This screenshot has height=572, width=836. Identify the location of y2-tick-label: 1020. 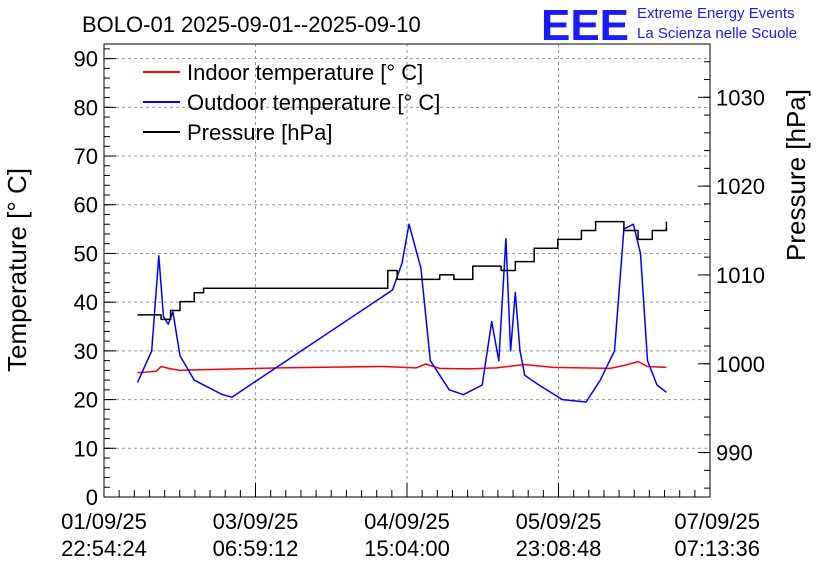
(740, 186).